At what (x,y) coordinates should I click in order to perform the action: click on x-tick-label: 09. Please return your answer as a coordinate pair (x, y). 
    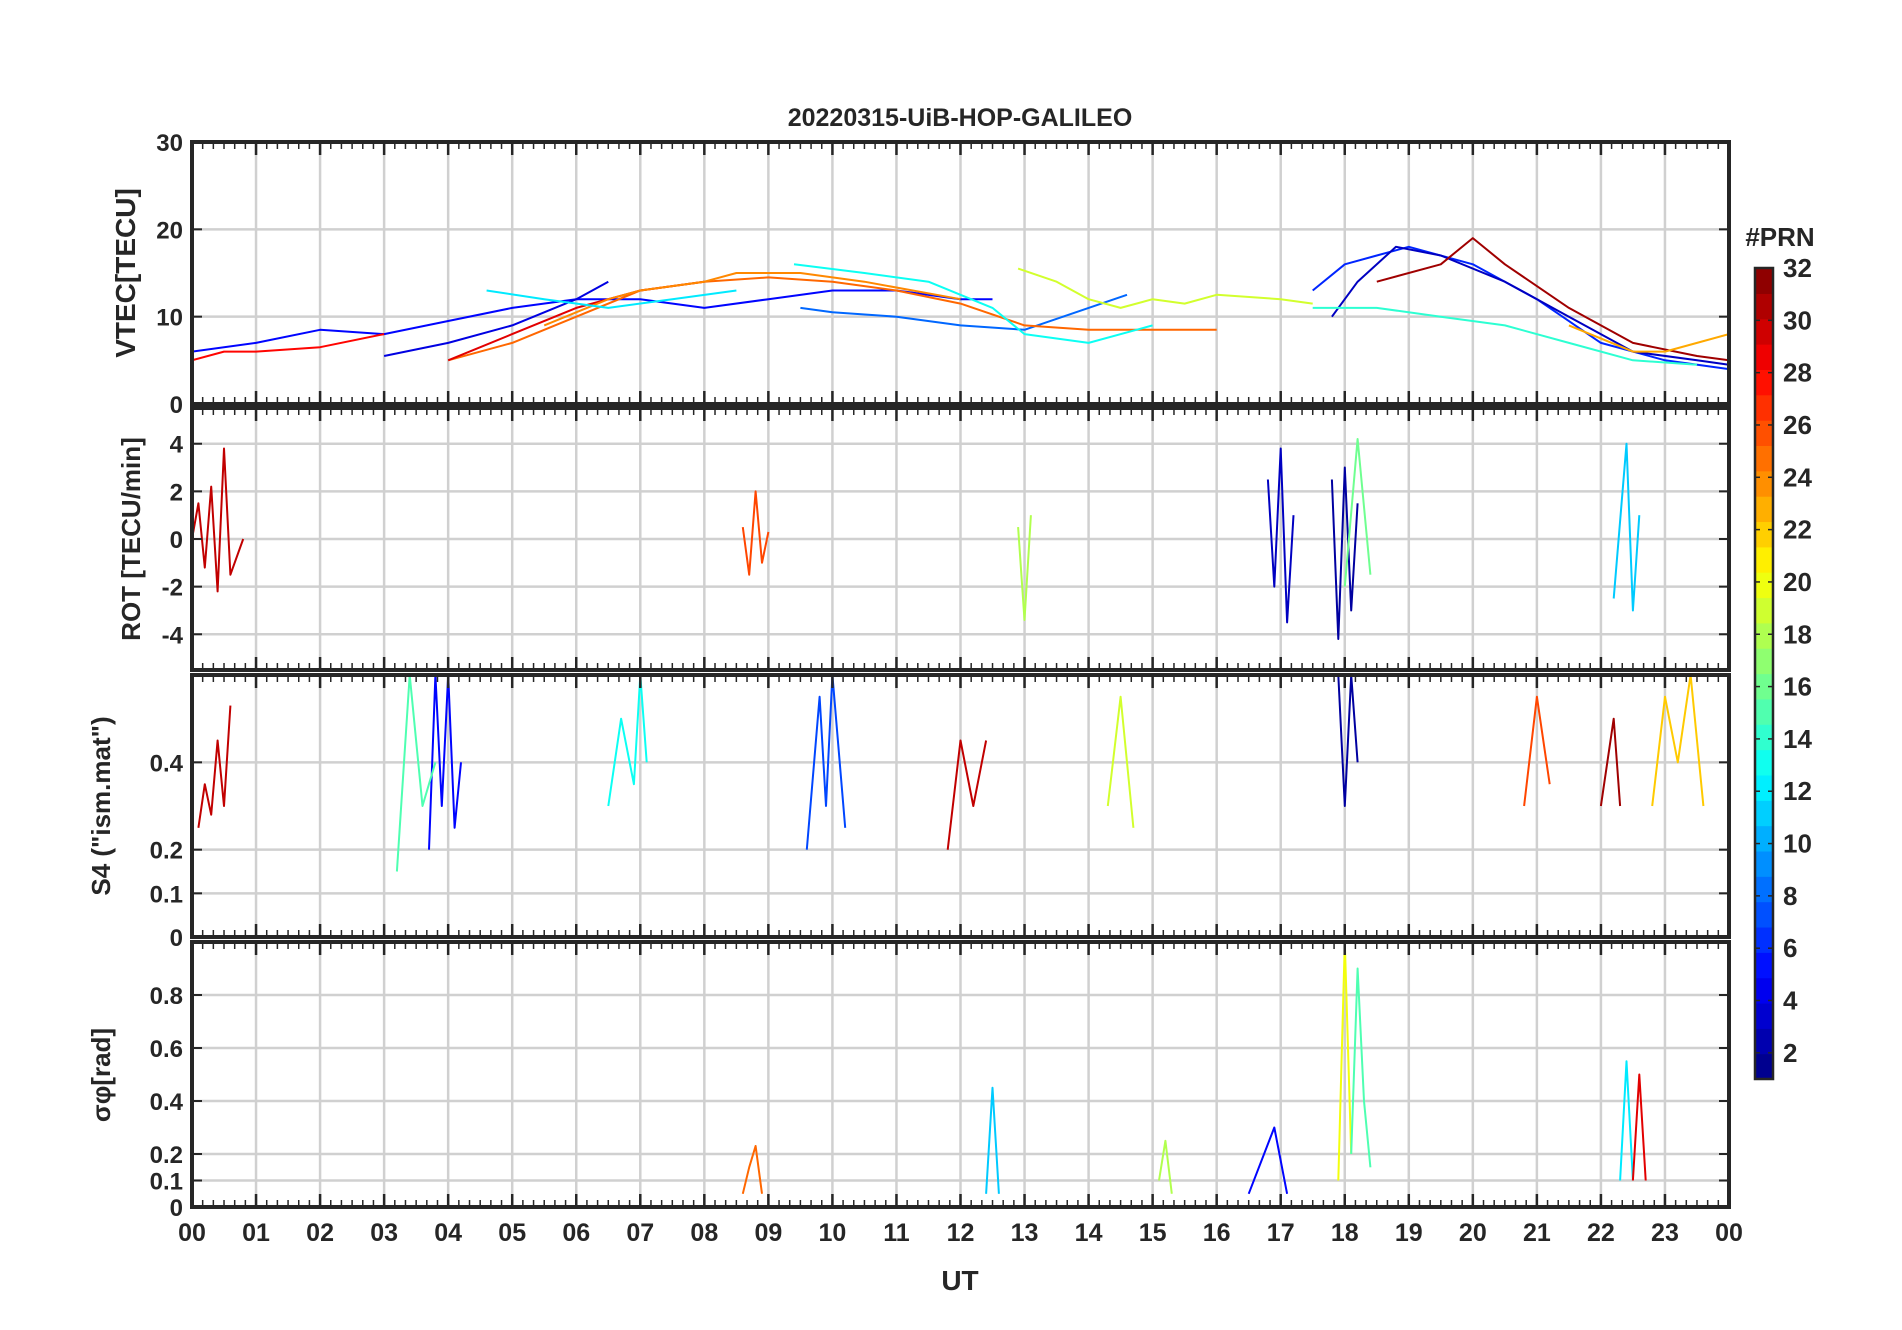
    Looking at the image, I should click on (768, 1233).